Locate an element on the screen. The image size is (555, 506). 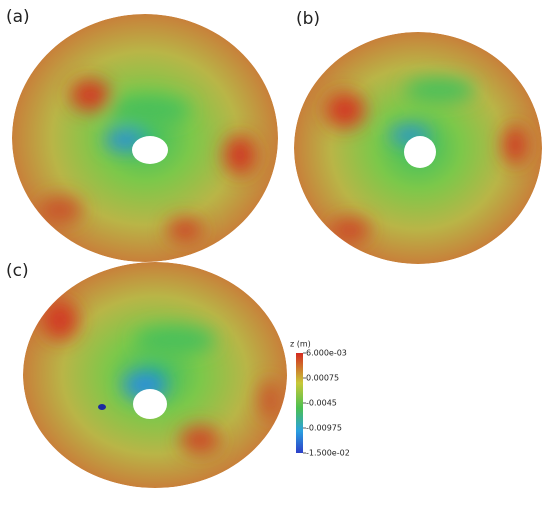
colorbar is located at coordinates (299, 403).